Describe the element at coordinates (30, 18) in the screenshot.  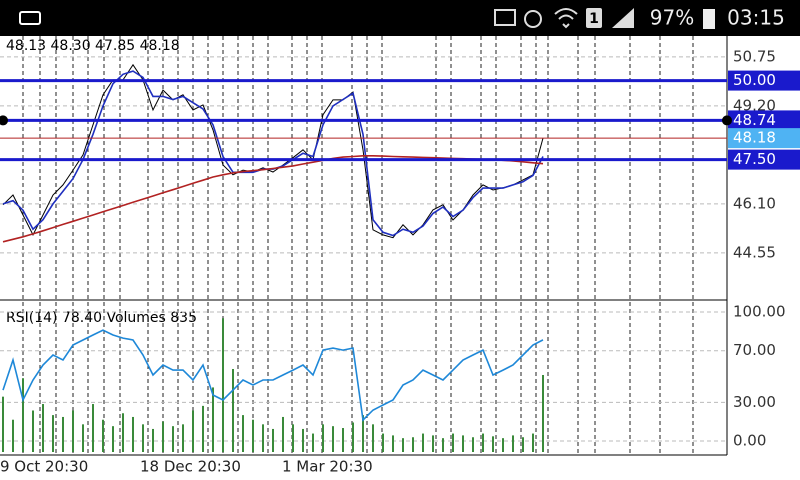
I see `voicemail-icon` at that location.